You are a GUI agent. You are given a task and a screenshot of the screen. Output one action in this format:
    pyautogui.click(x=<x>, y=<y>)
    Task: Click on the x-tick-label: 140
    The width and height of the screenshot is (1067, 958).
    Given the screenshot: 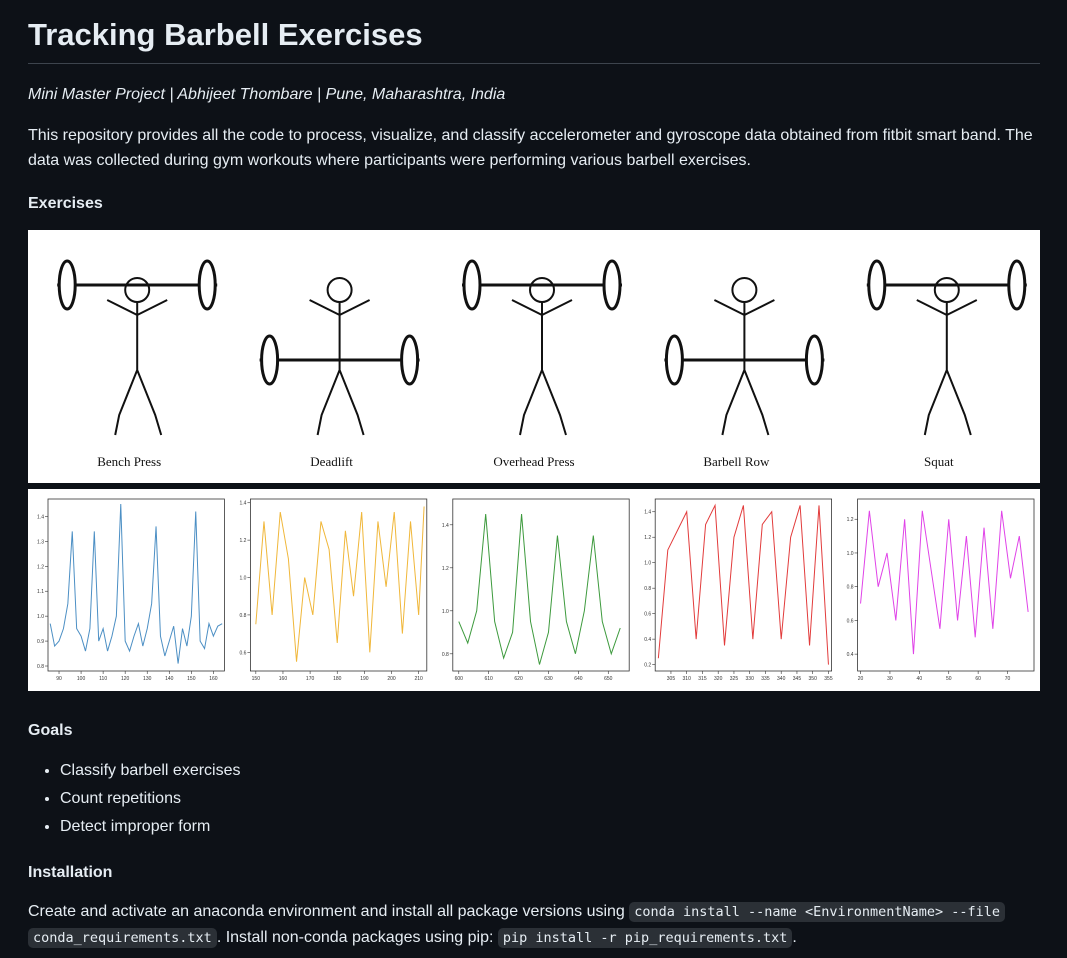 What is the action you would take?
    pyautogui.click(x=169, y=679)
    